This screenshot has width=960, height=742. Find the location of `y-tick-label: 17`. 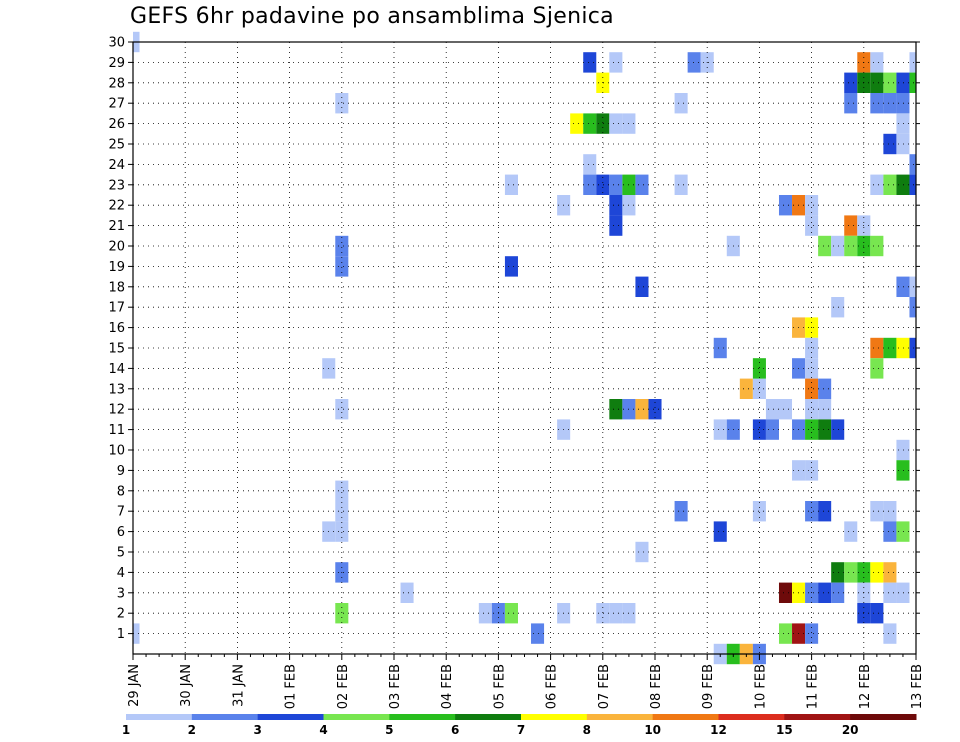

y-tick-label: 17 is located at coordinates (116, 308).